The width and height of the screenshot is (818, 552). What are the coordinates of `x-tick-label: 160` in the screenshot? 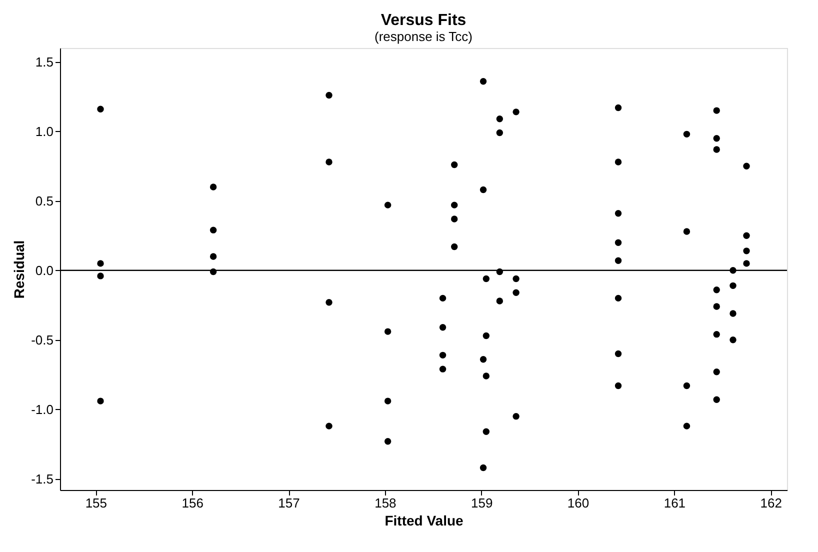 It's located at (578, 503).